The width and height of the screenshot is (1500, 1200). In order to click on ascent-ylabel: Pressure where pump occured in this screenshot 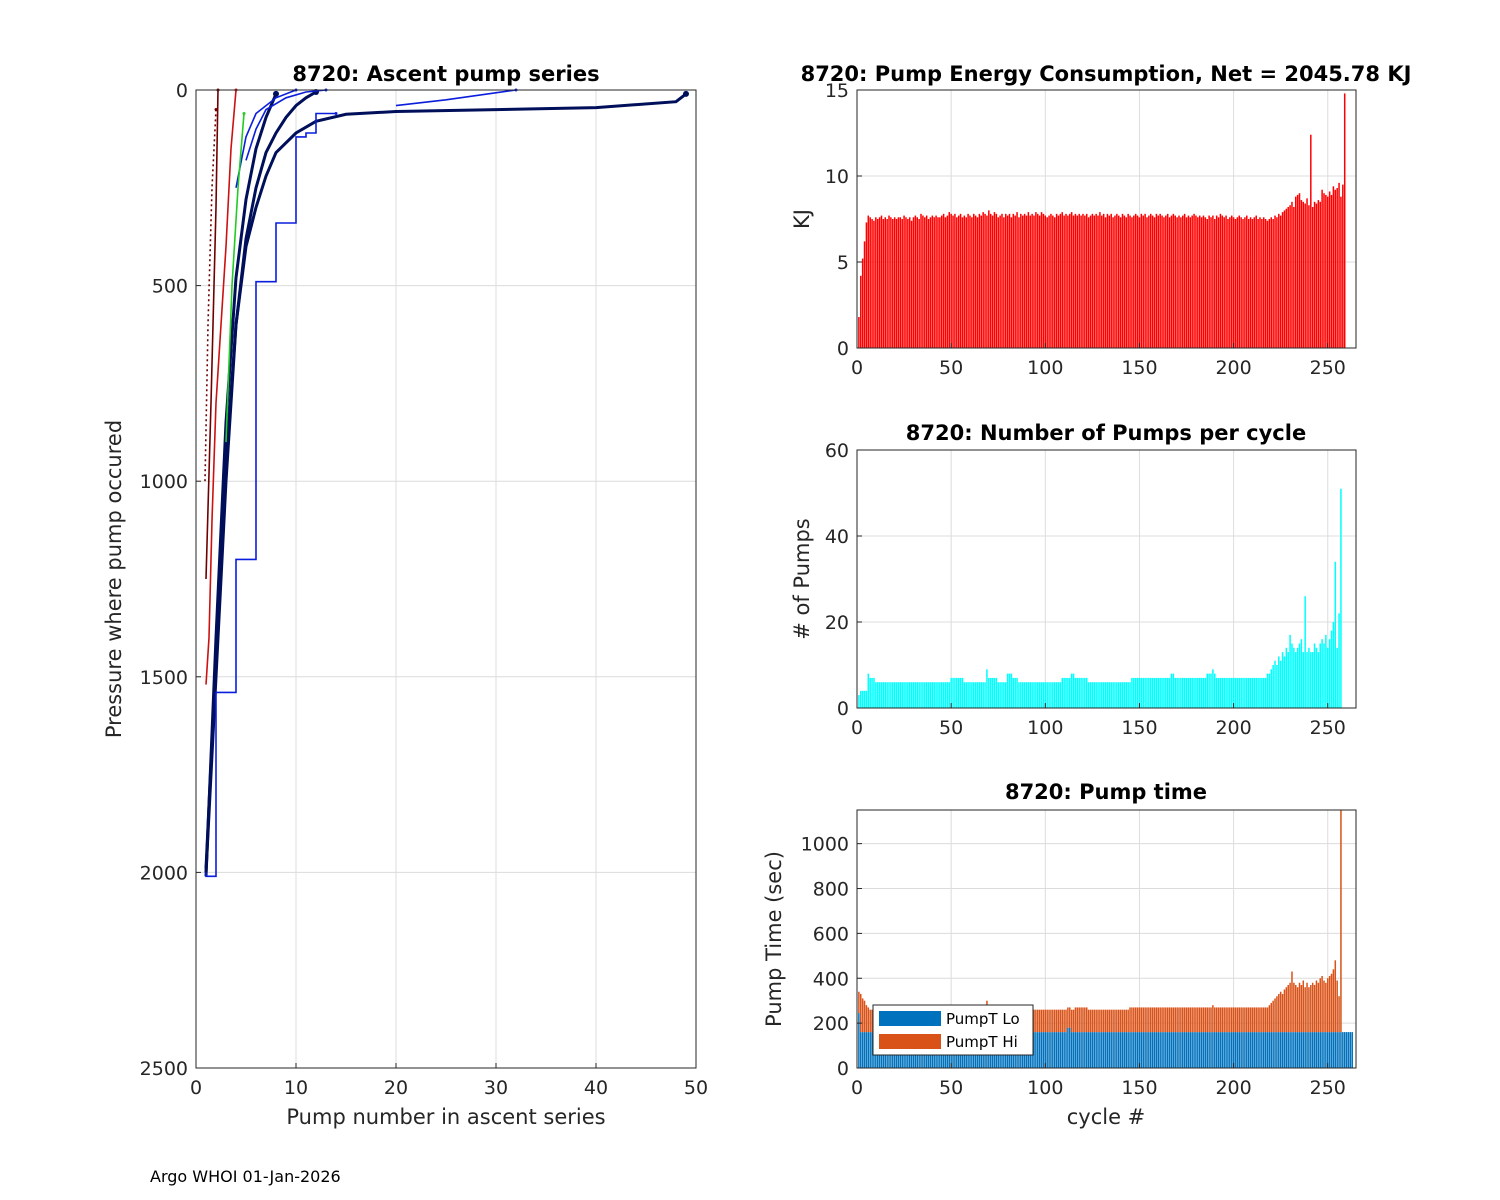, I will do `click(114, 579)`.